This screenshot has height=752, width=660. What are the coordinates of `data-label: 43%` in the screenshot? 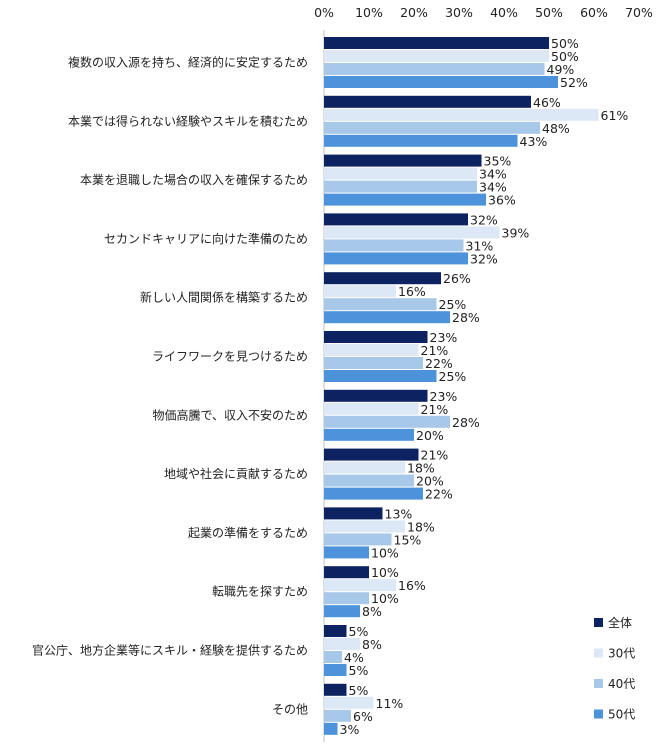 It's located at (534, 141).